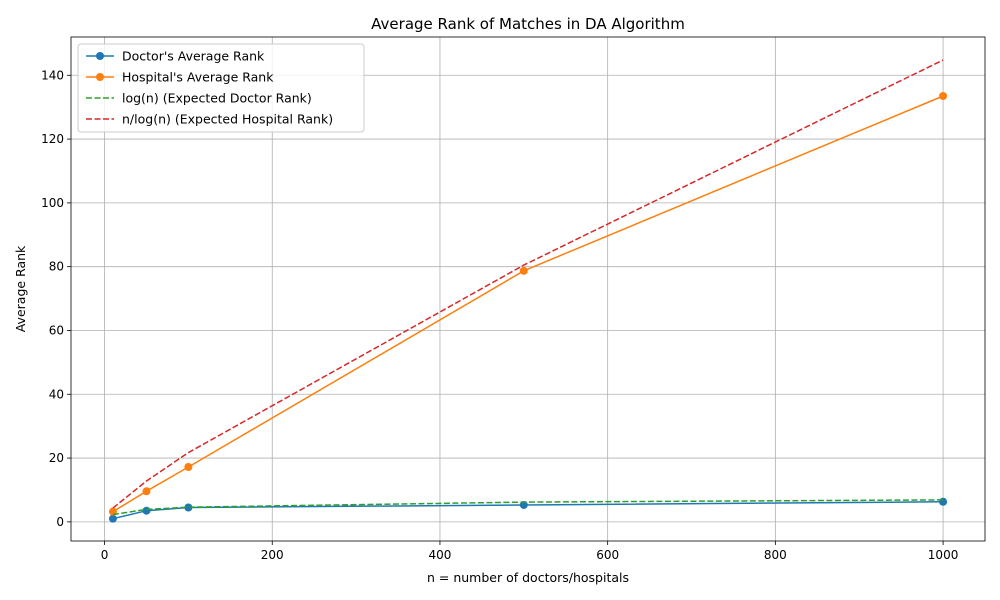 The height and width of the screenshot is (600, 1000). What do you see at coordinates (272, 555) in the screenshot?
I see `x-tick-label: 200` at bounding box center [272, 555].